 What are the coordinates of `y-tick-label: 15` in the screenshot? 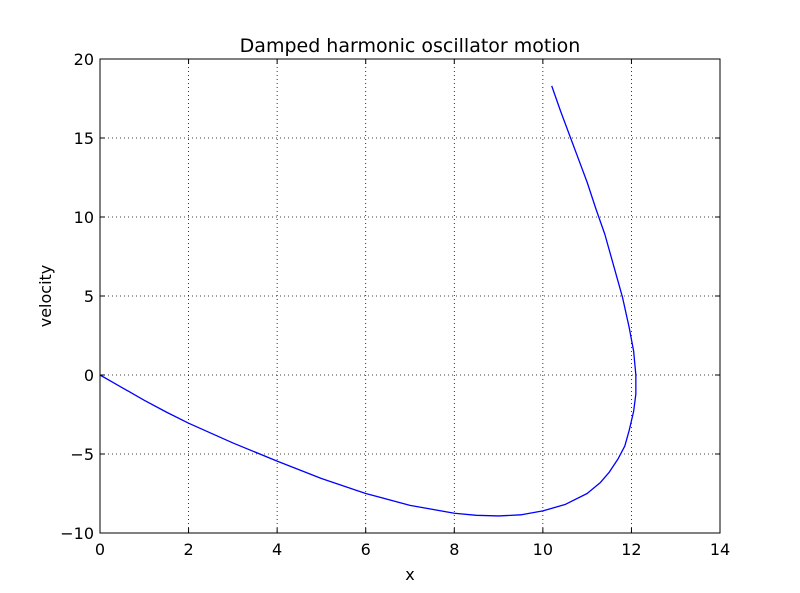 It's located at (84, 138).